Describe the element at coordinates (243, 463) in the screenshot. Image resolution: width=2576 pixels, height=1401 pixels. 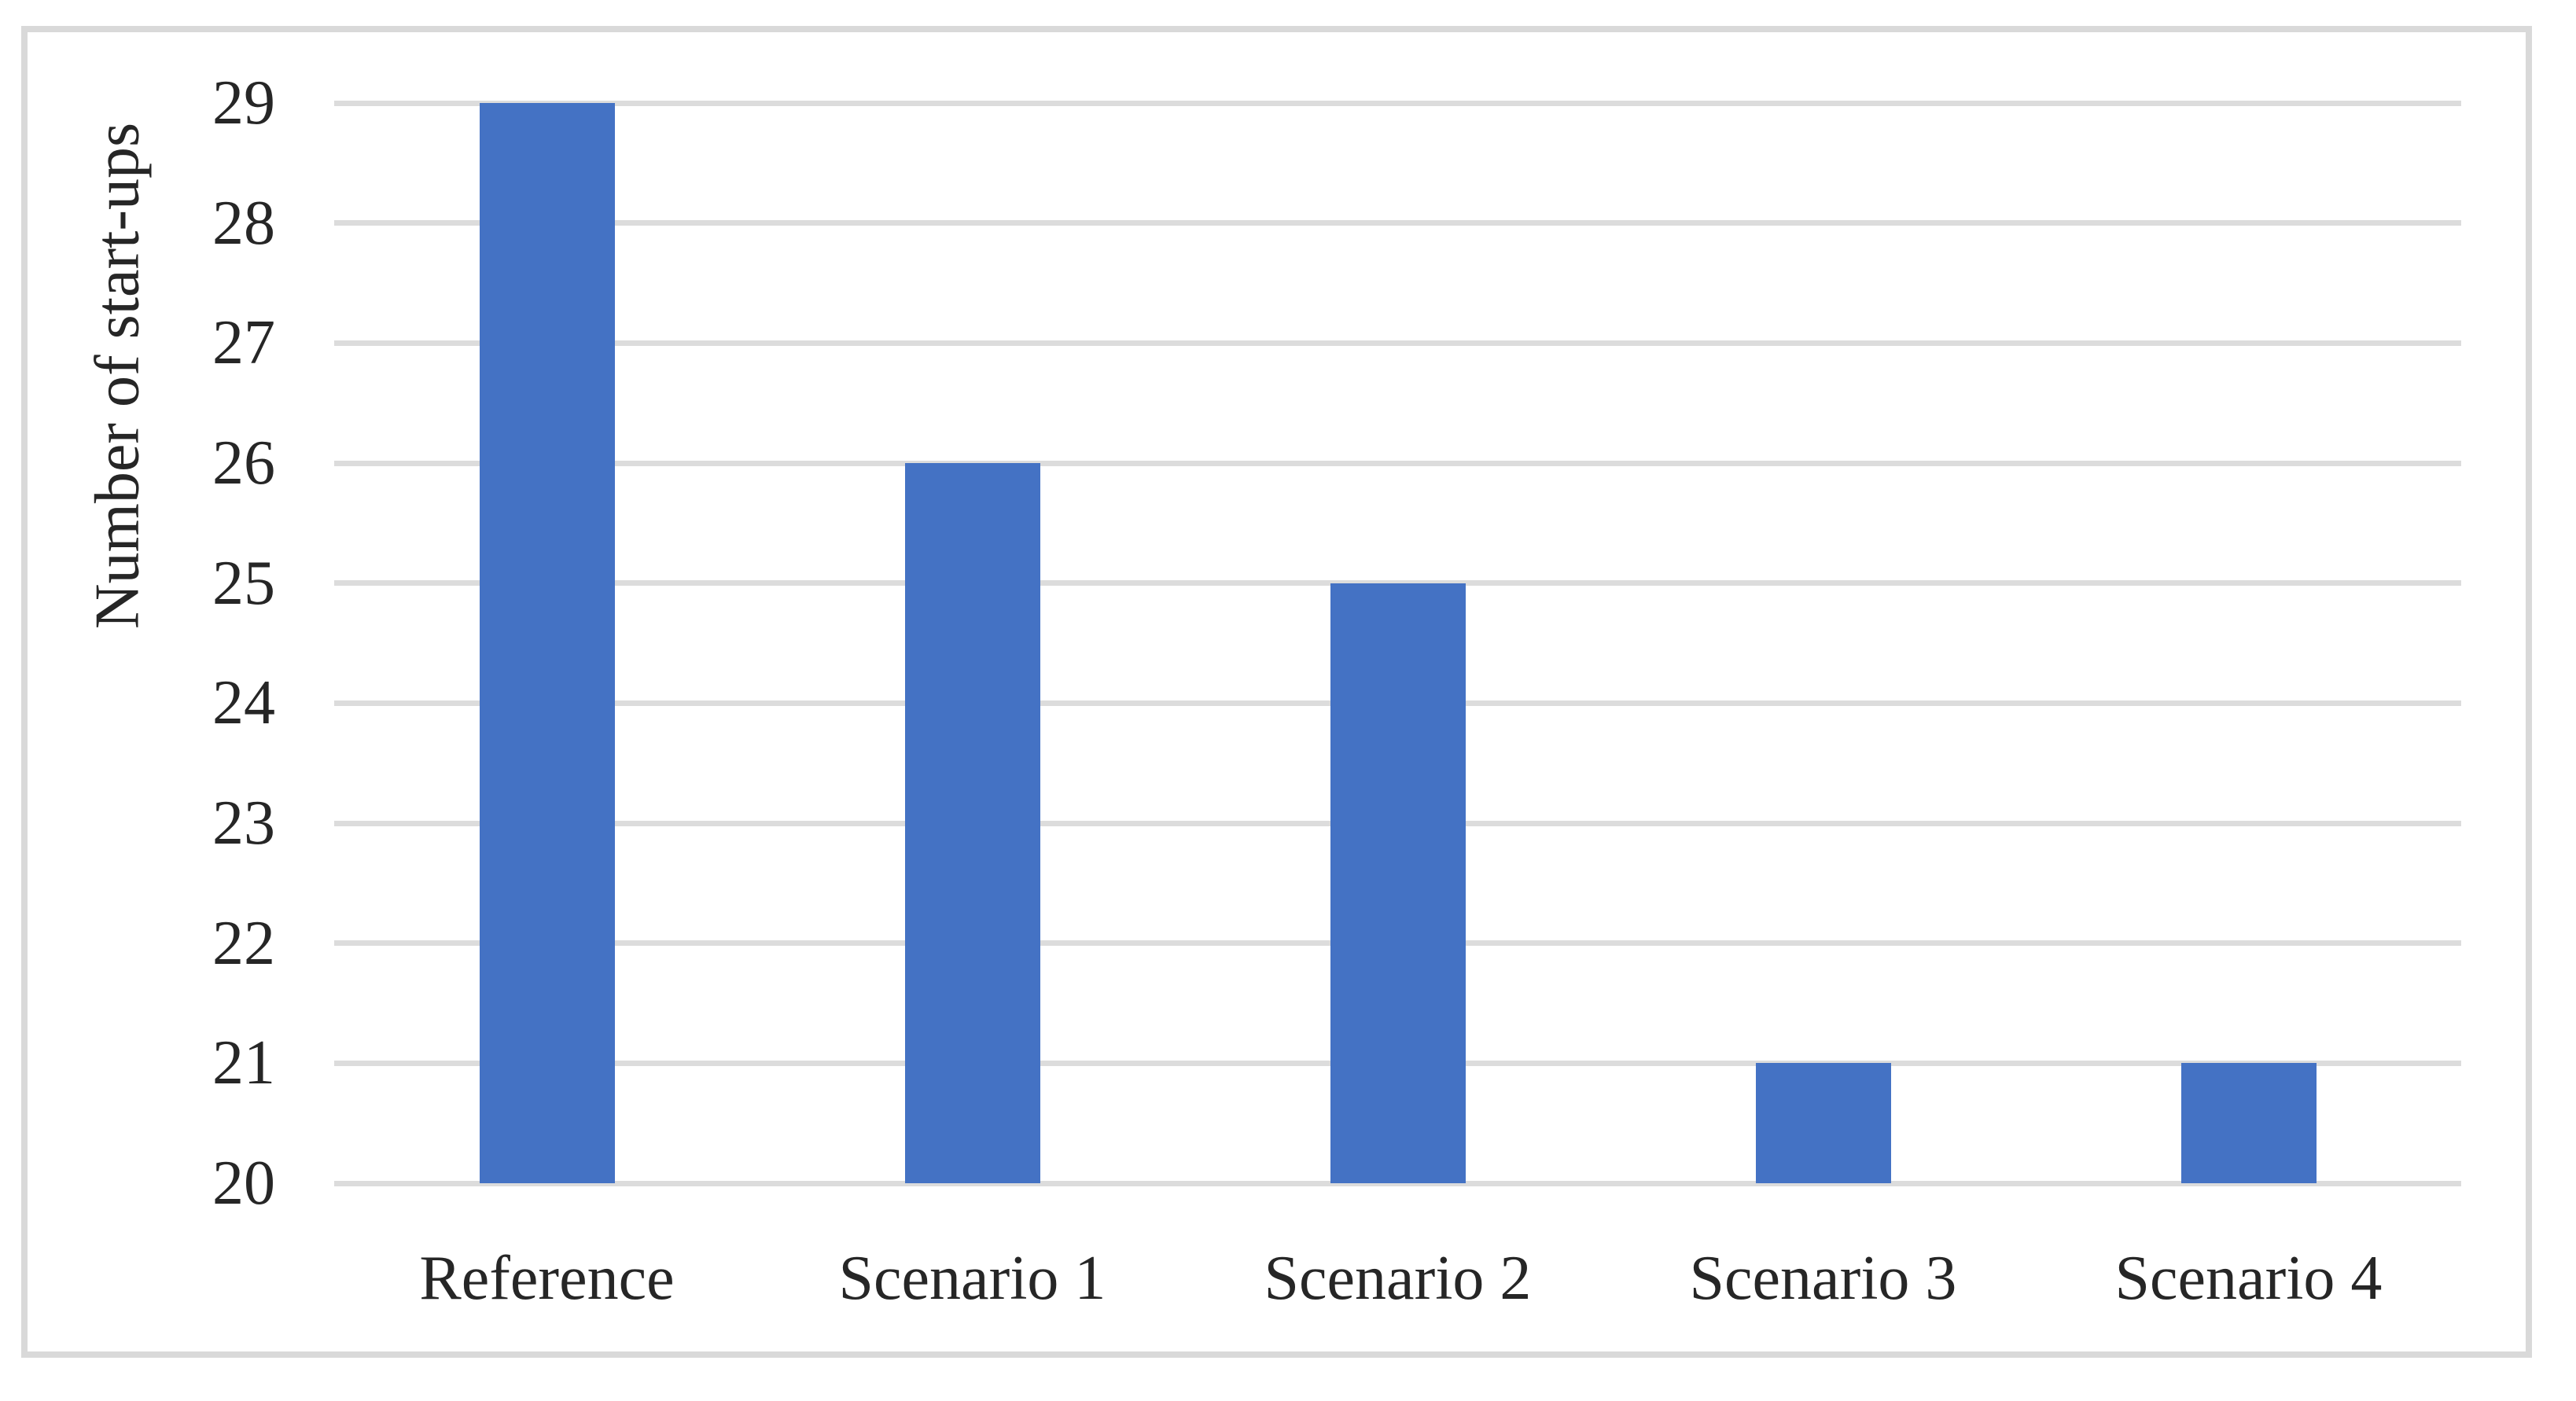
I see `y-tick-label-26: 26` at that location.